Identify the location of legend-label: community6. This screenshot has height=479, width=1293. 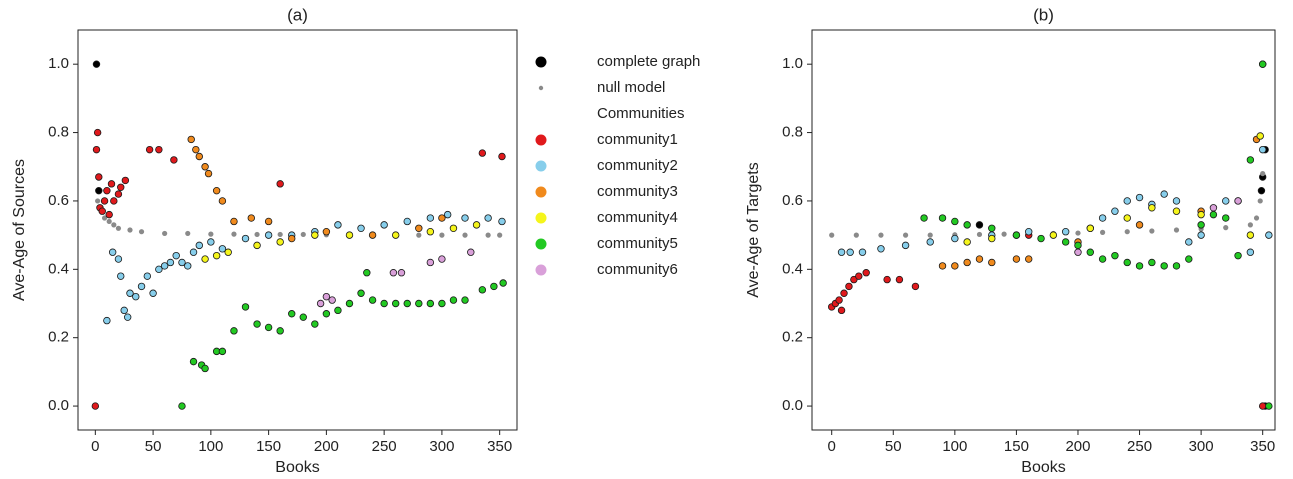
(637, 269).